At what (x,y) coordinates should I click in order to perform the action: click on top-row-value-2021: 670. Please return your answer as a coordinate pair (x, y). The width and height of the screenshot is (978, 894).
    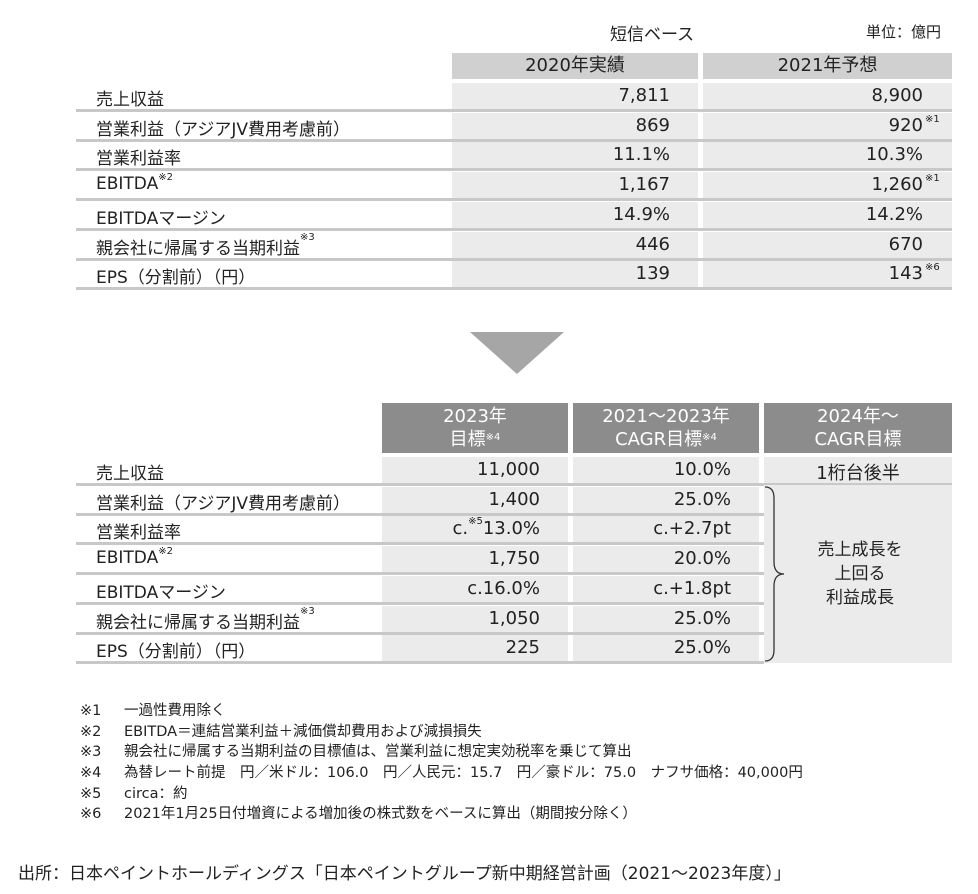
    Looking at the image, I should click on (905, 244).